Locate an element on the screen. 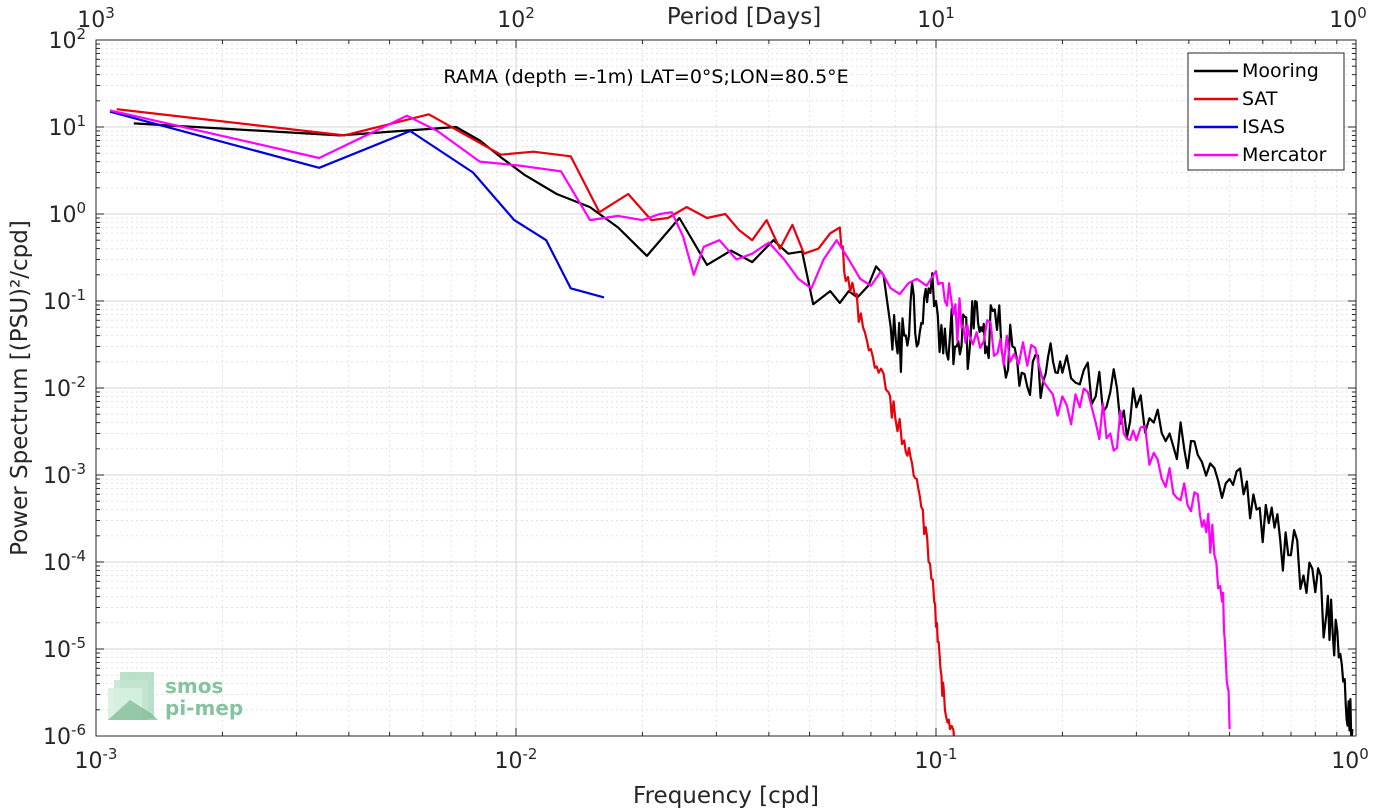  logo-graphic-icon is located at coordinates (133, 696).